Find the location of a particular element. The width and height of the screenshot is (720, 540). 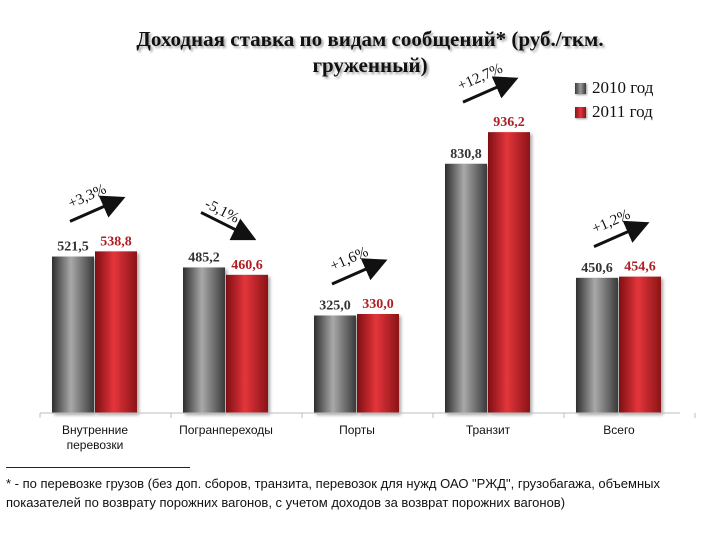

data-label-2011-3: 330,0 is located at coordinates (378, 304).